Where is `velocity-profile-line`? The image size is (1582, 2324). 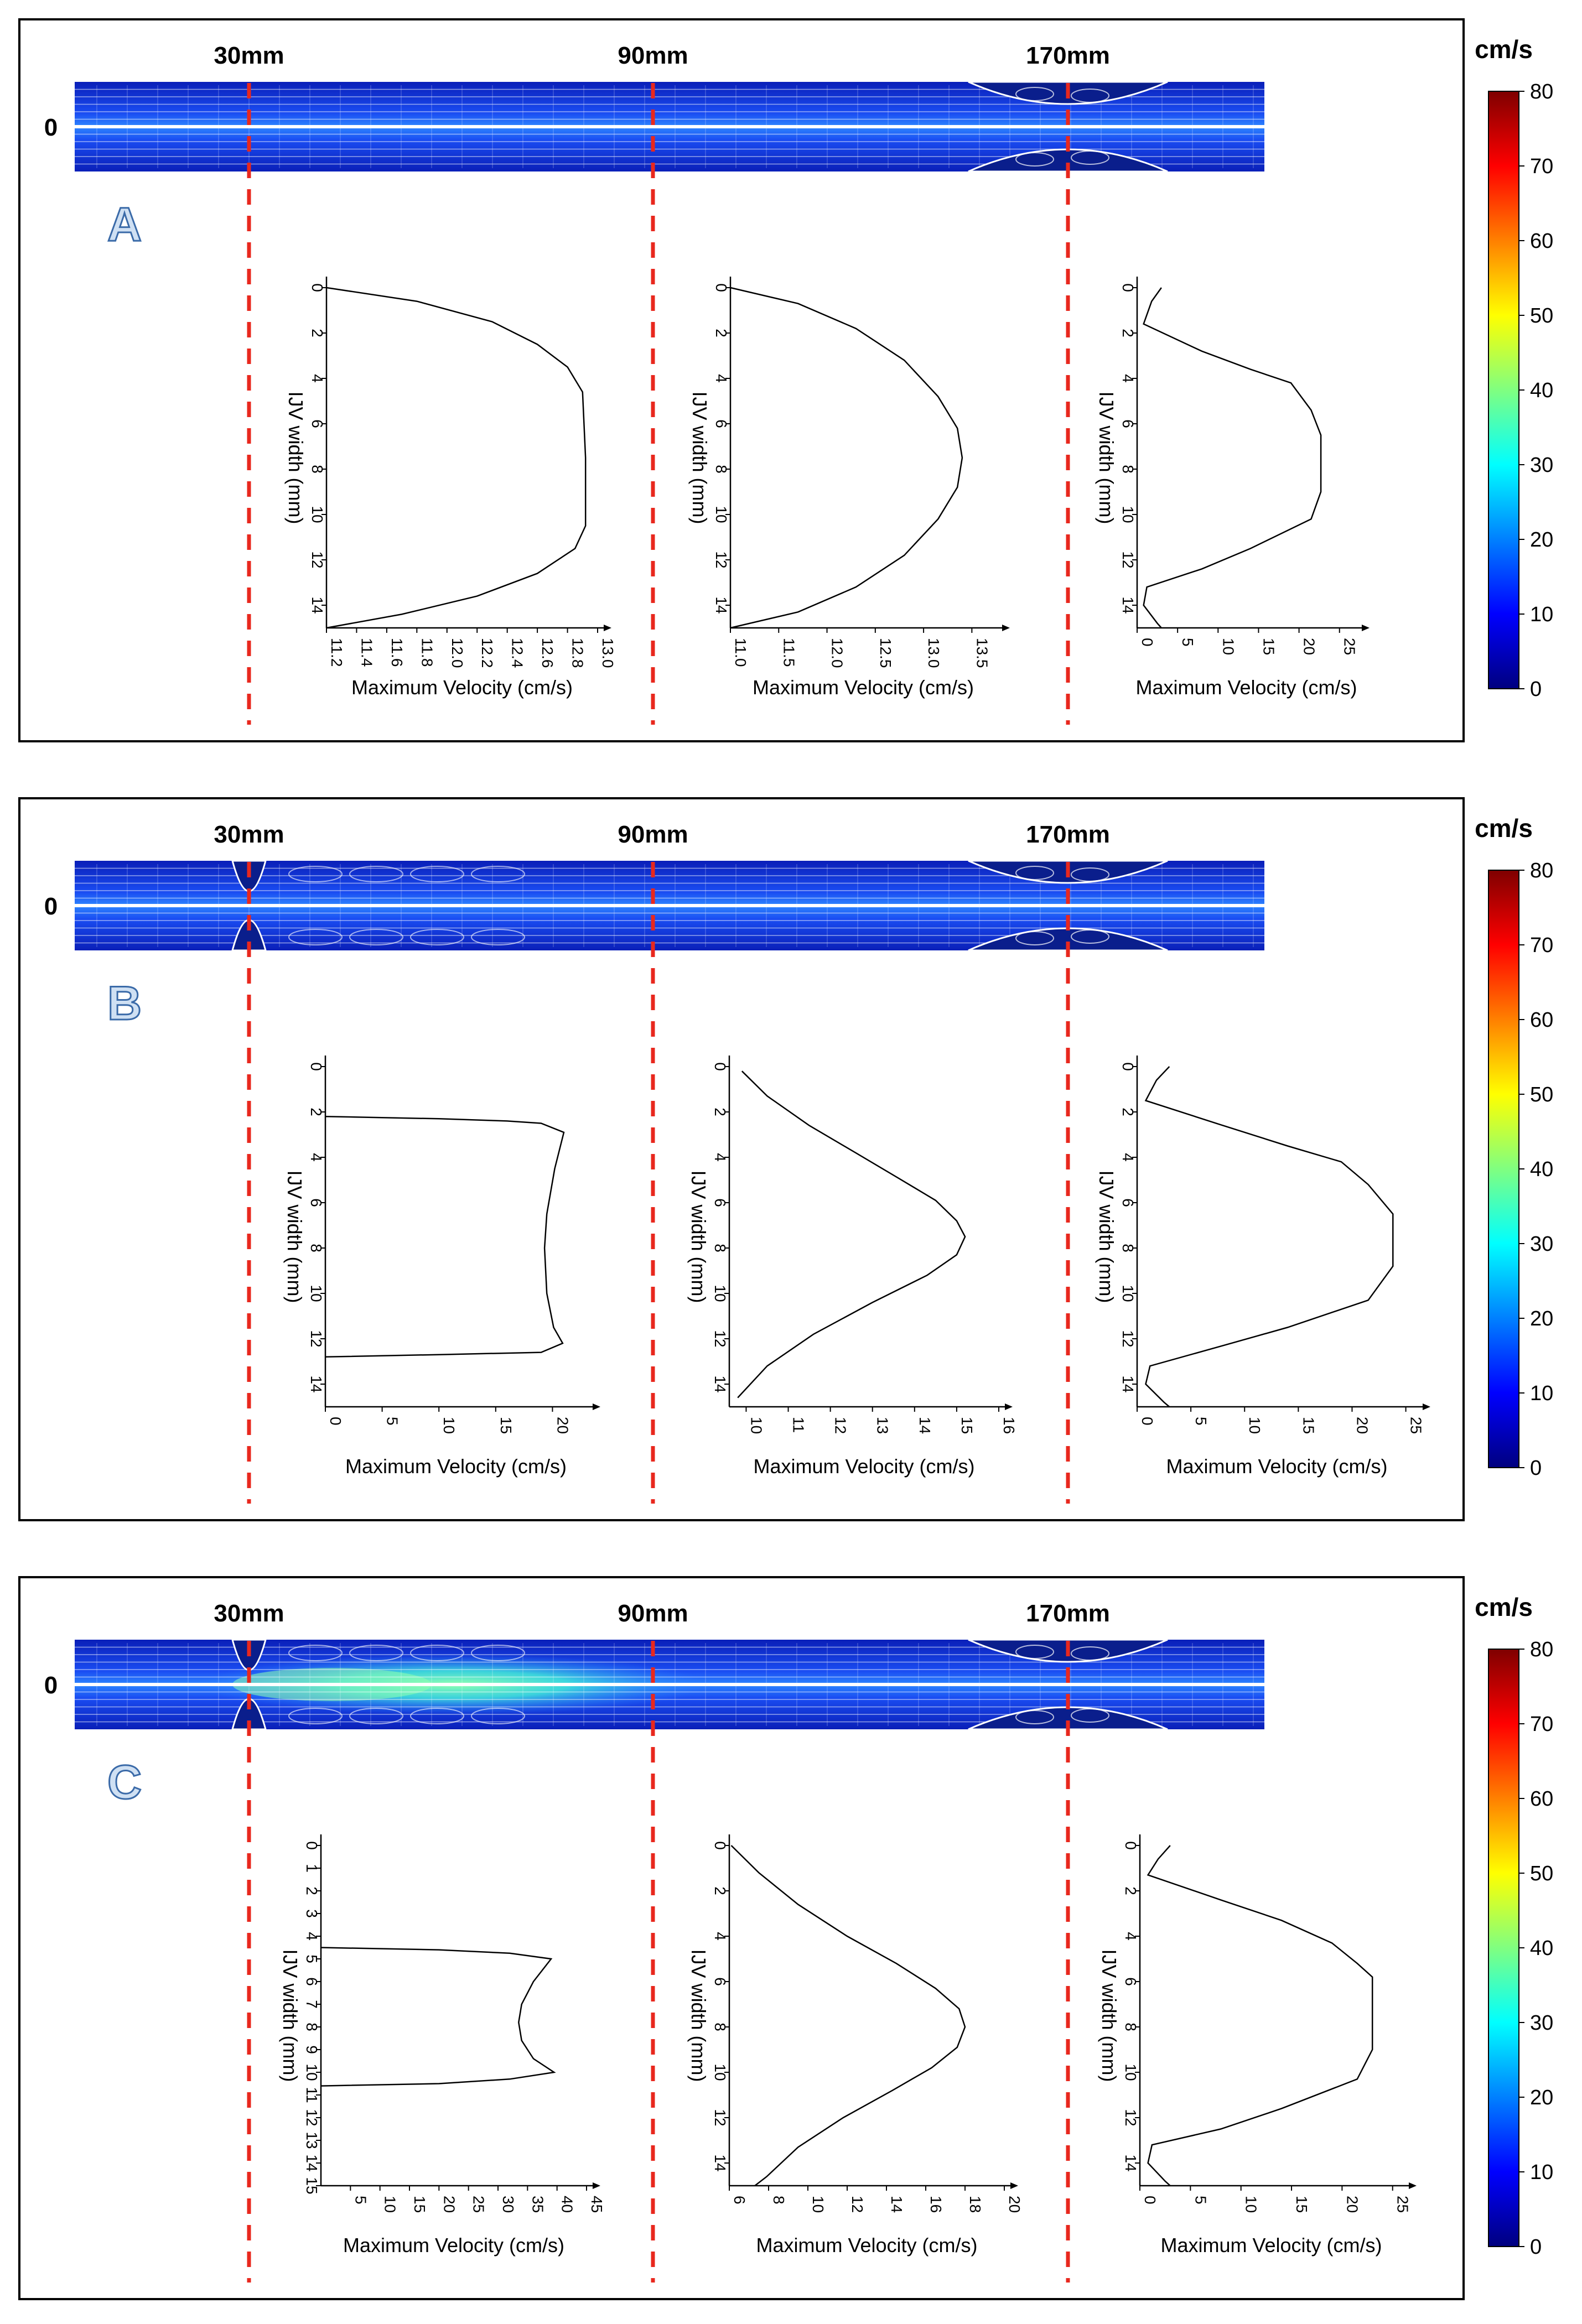 velocity-profile-line is located at coordinates (445, 1236).